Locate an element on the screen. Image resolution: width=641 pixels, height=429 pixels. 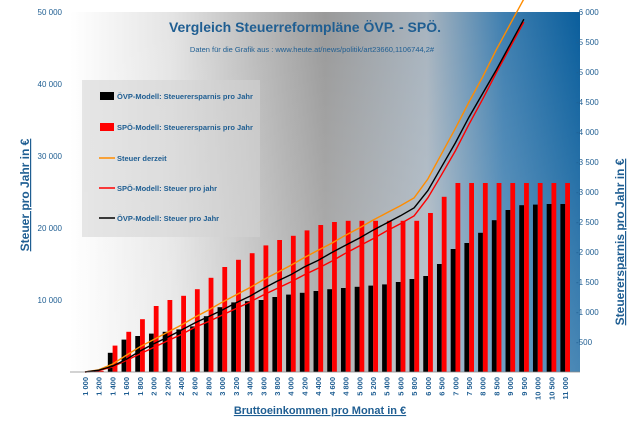
legend-oevp-saving-label: ÖVP-Modell: Steuerersparnis pro Jahr is located at coordinates (185, 96).